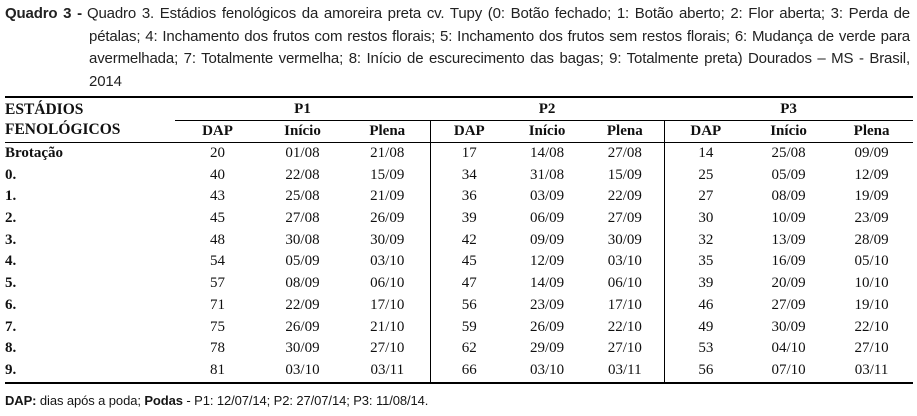 The image size is (917, 416). Describe the element at coordinates (547, 283) in the screenshot. I see `cell-p2-inicio: 14/09` at that location.